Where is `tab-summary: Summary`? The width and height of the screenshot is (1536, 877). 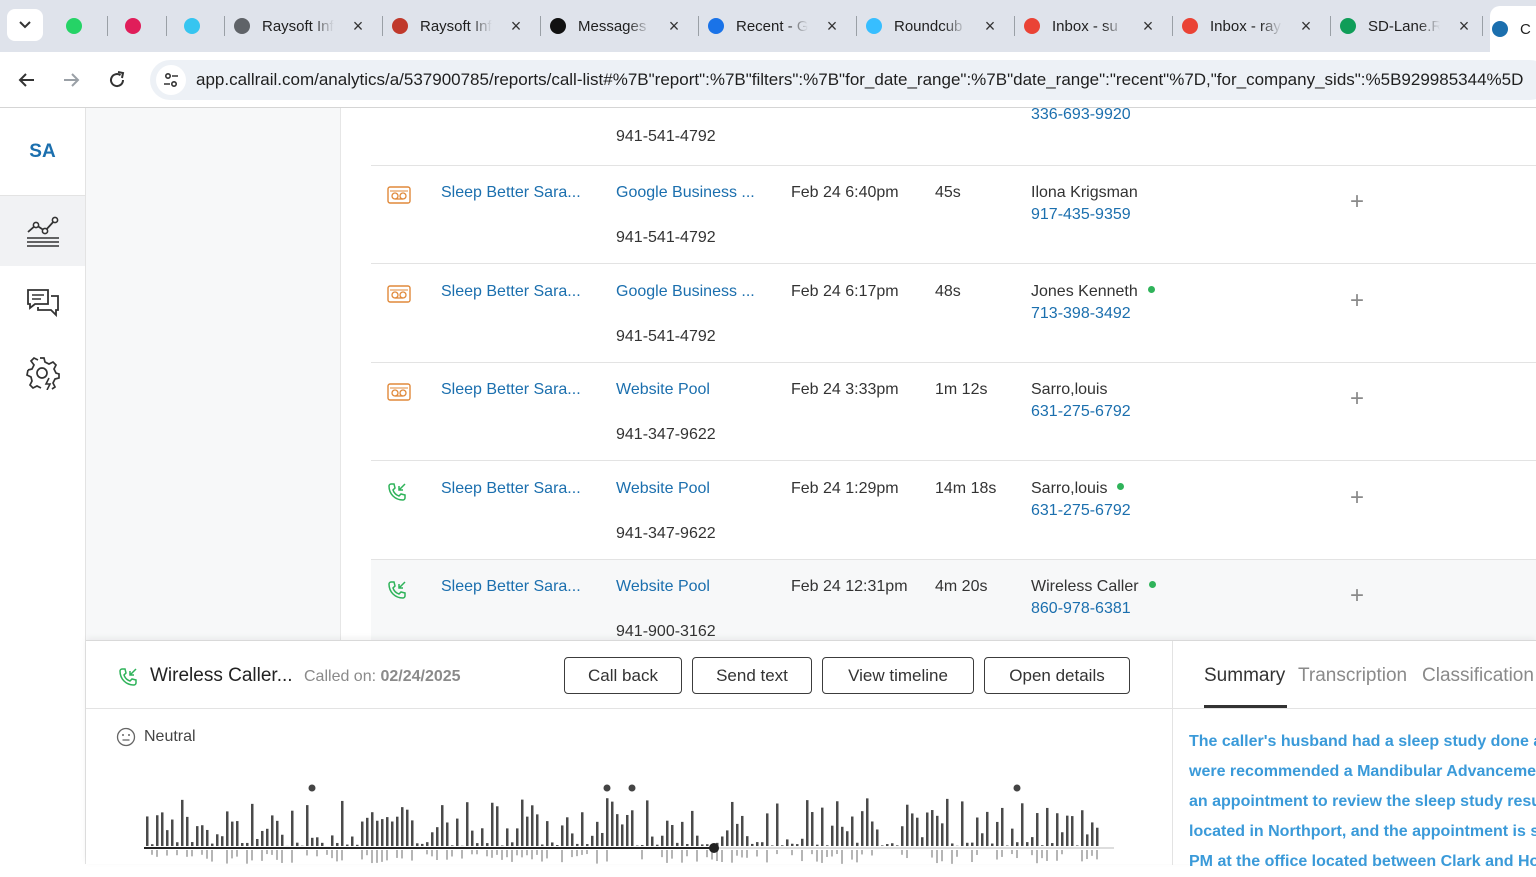 tab-summary: Summary is located at coordinates (1244, 676).